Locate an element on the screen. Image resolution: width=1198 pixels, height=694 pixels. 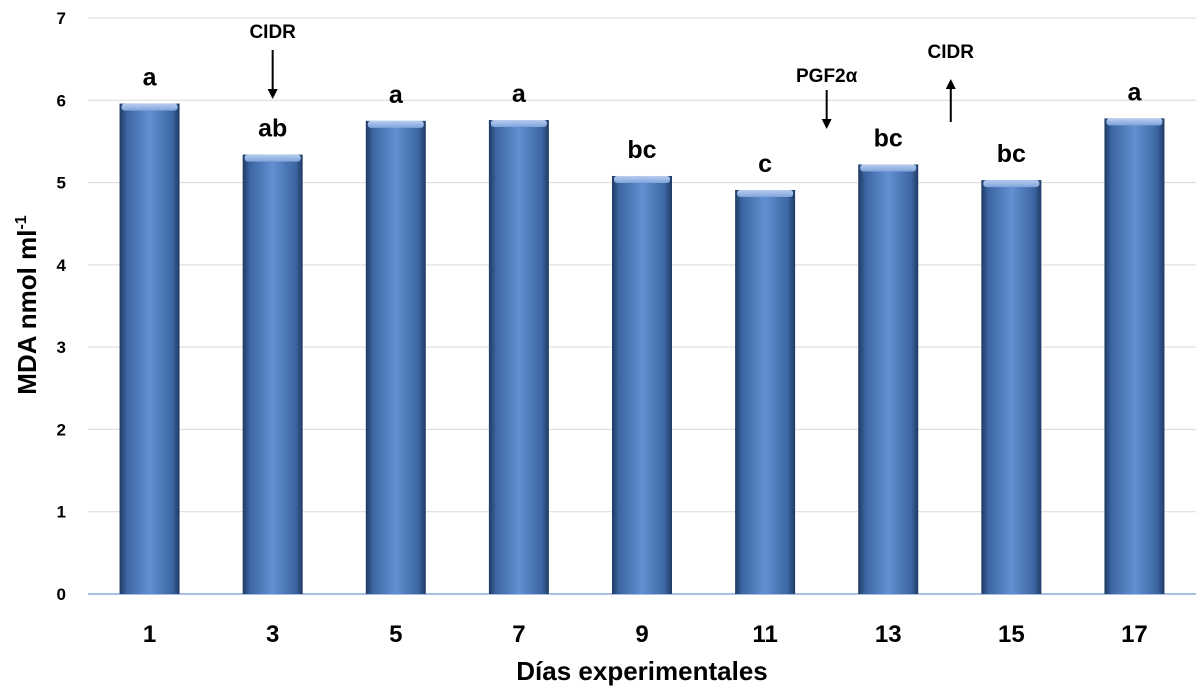
x-tick-label: 15 is located at coordinates (1011, 634).